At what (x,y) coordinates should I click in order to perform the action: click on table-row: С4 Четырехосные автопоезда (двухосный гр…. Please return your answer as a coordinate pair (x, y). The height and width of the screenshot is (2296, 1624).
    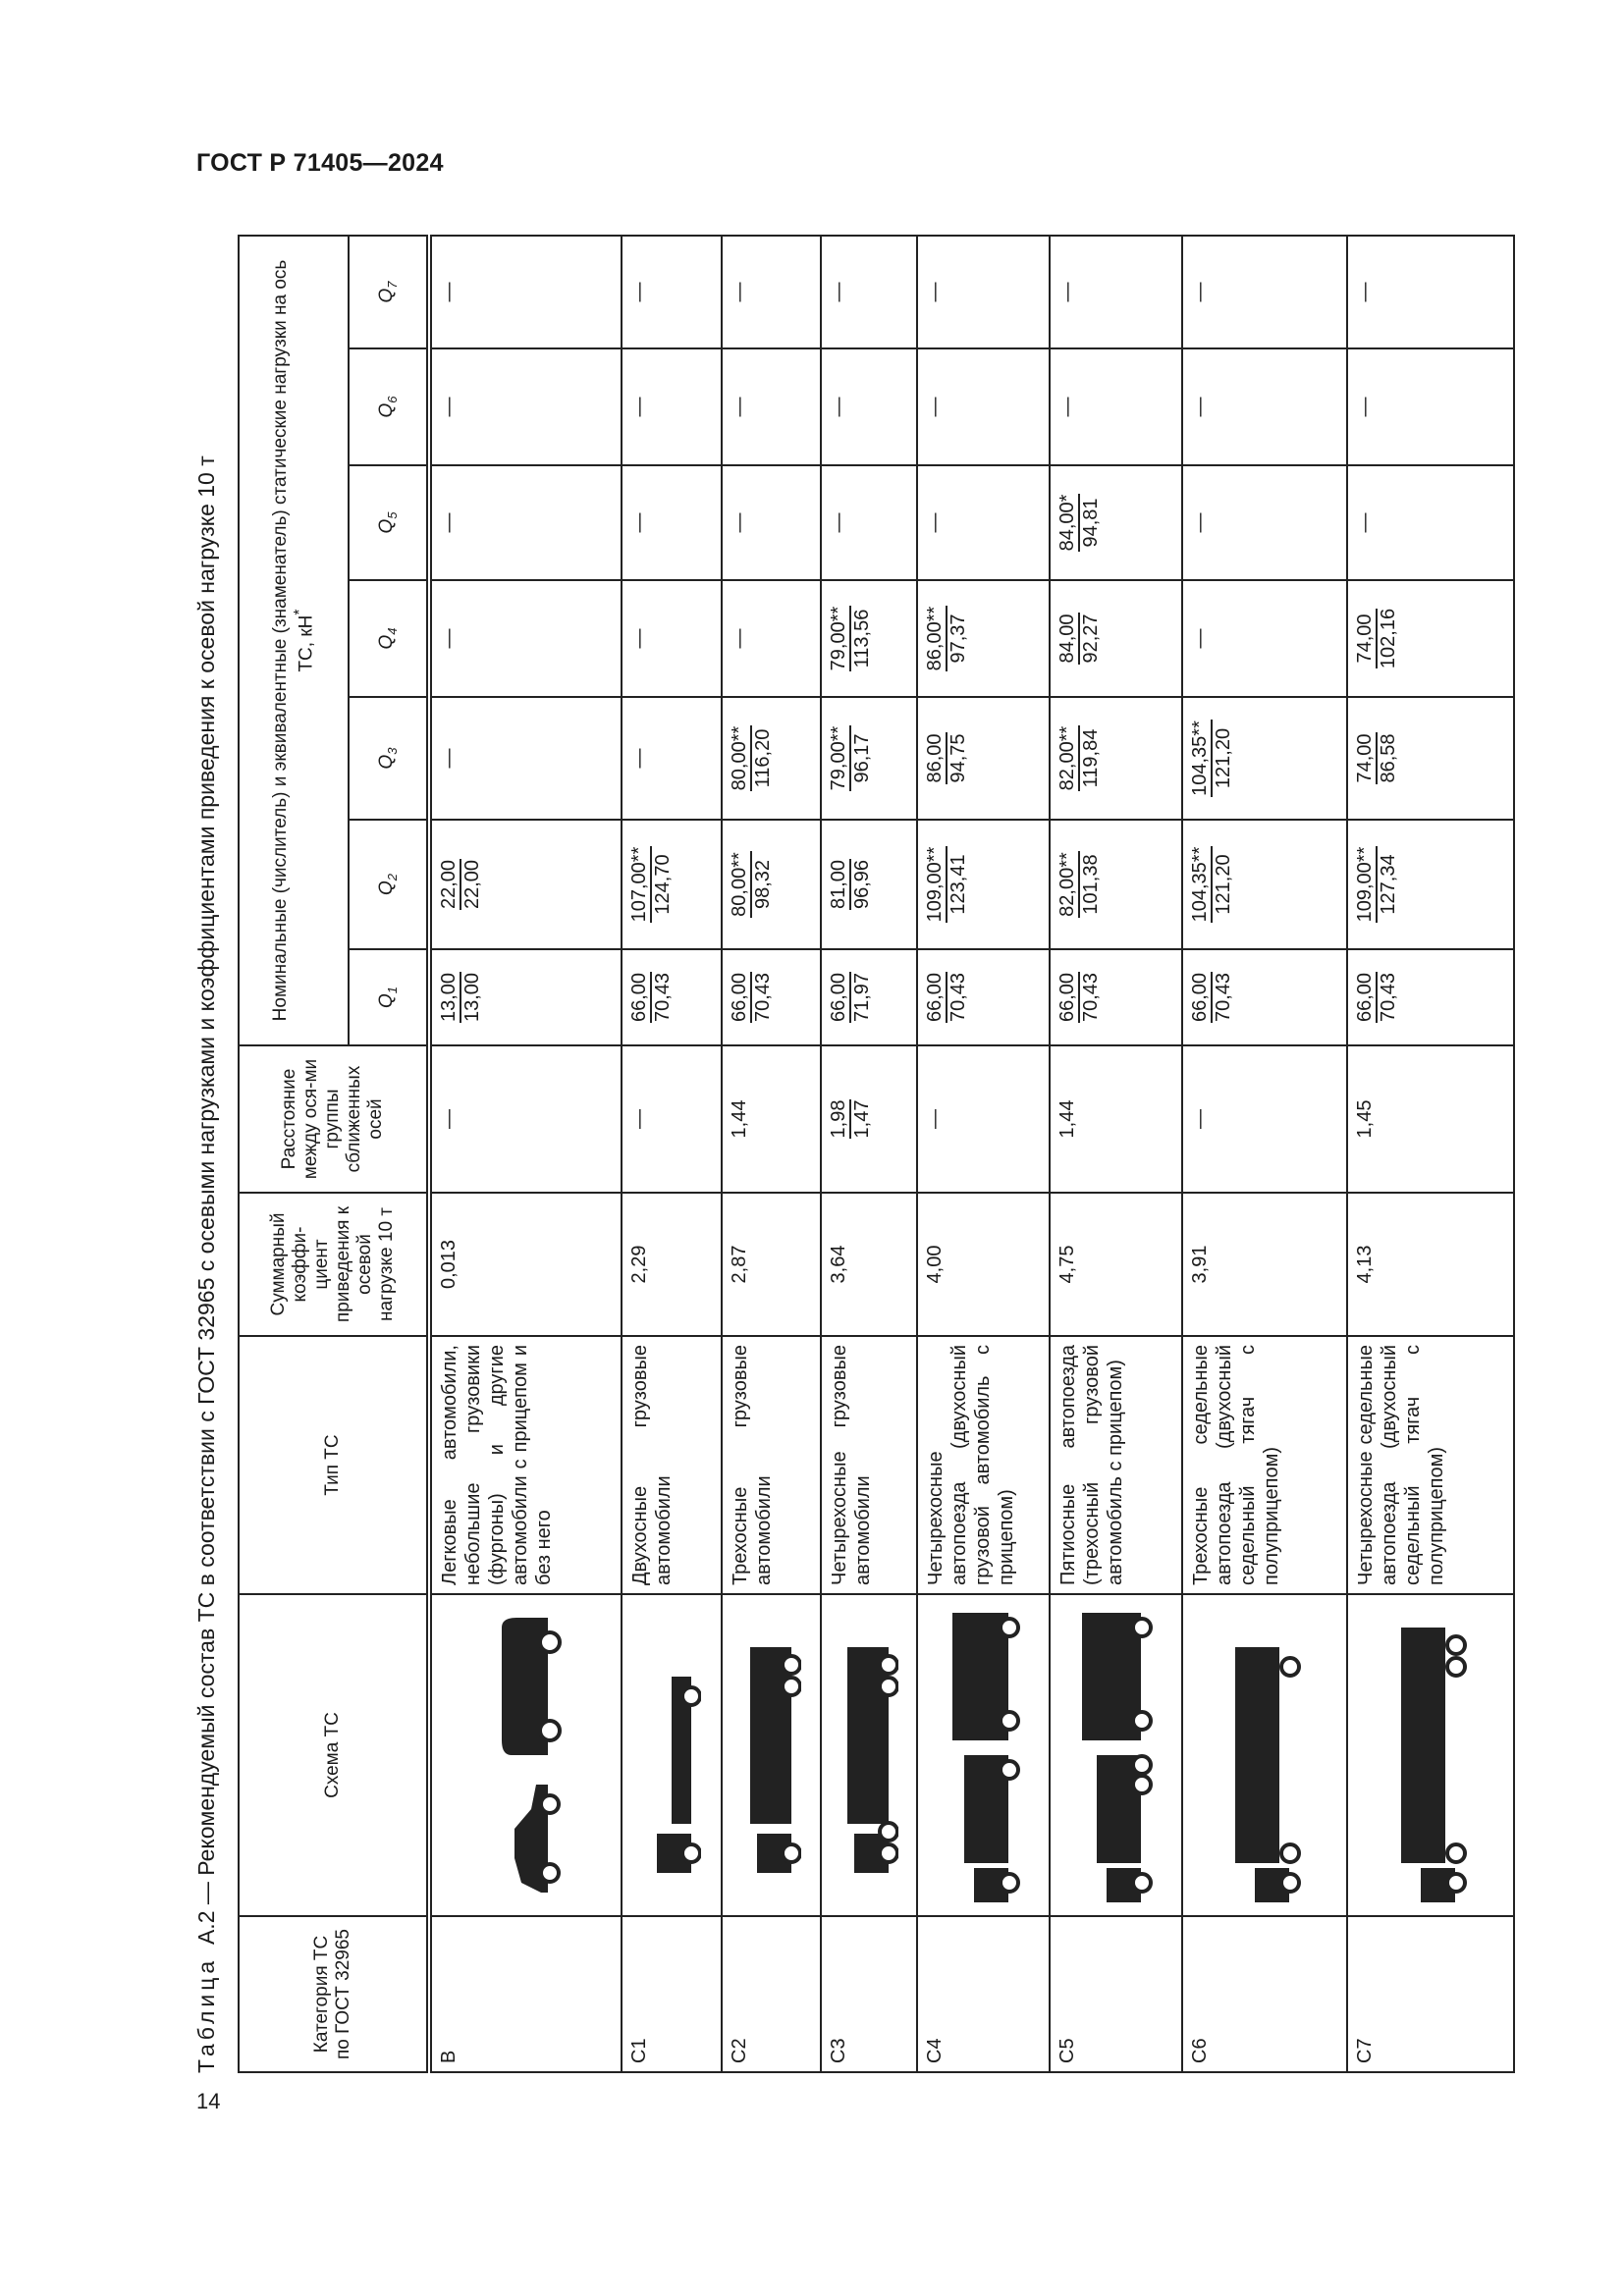
    Looking at the image, I should click on (983, 1154).